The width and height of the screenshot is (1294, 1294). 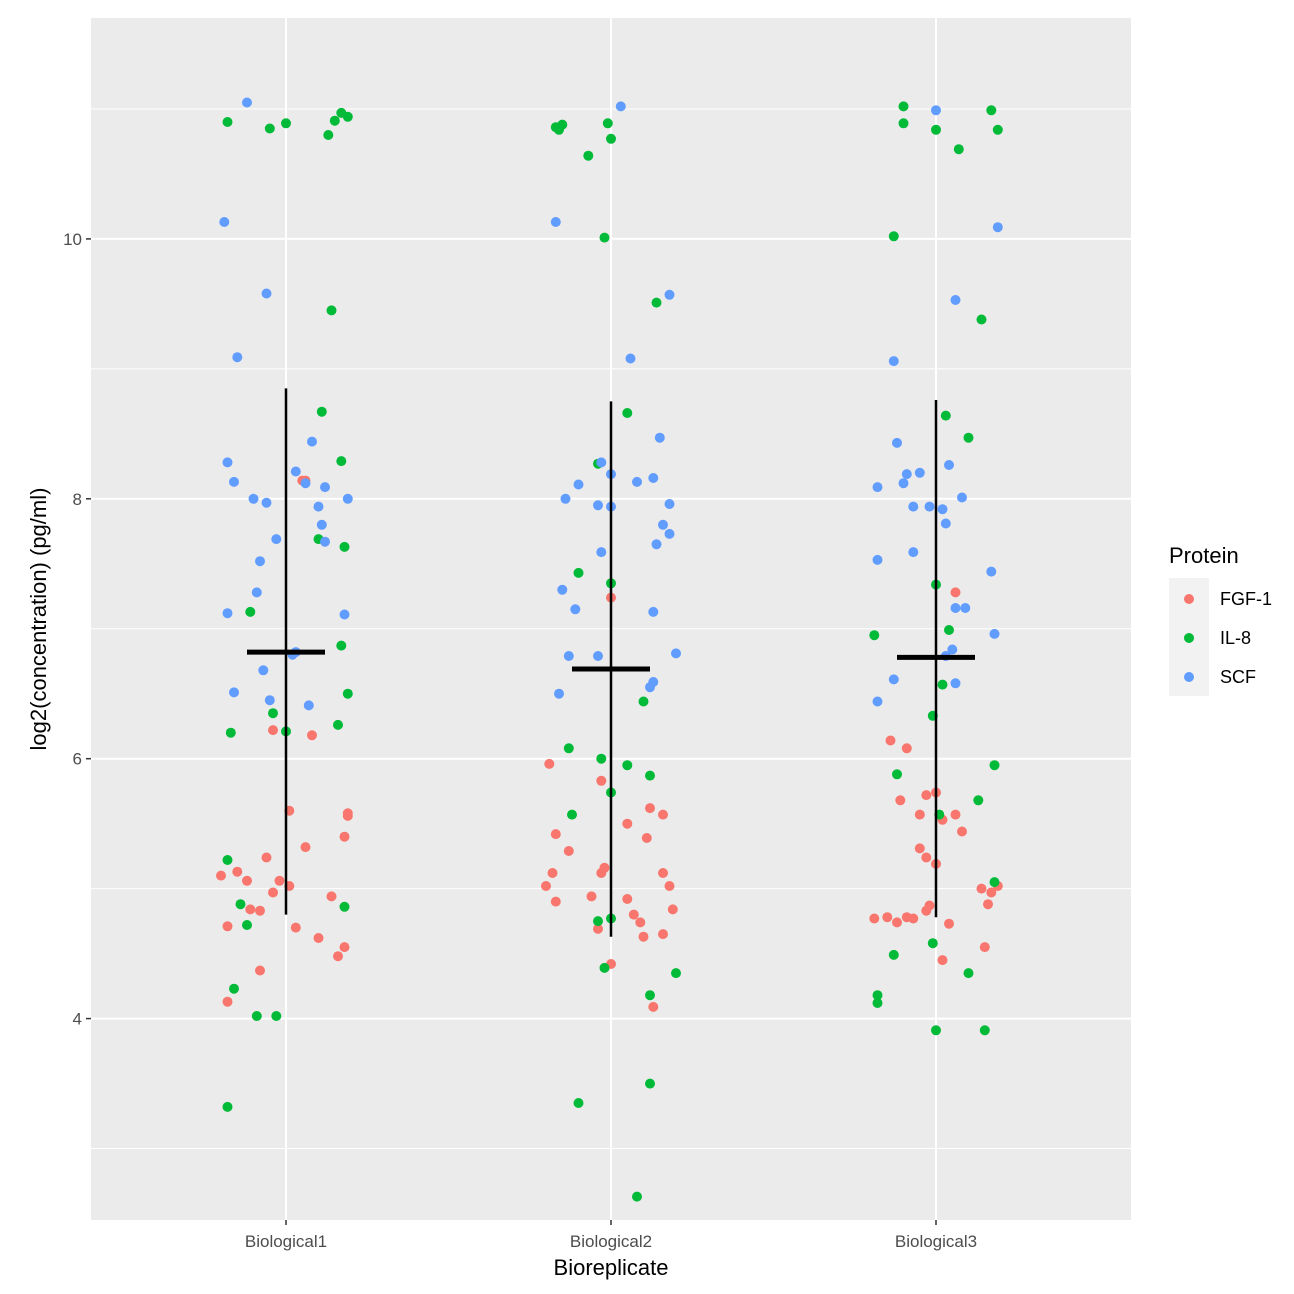 What do you see at coordinates (1204, 555) in the screenshot?
I see `legend-title: Protein` at bounding box center [1204, 555].